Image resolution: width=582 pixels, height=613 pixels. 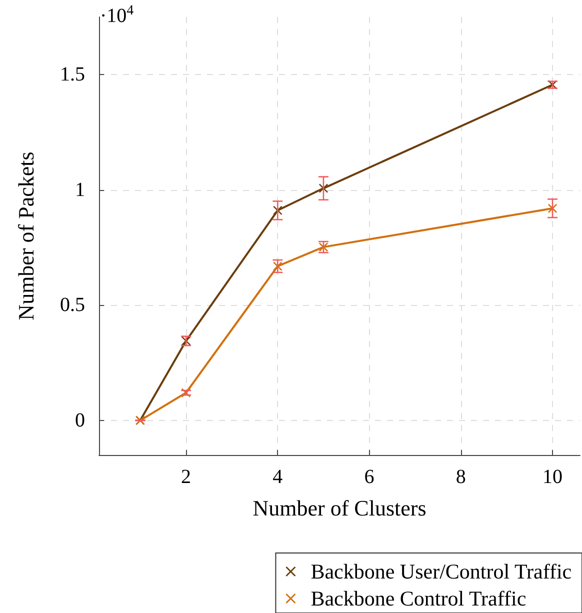 What do you see at coordinates (72, 305) in the screenshot?
I see `y-tick-label: 0.5` at bounding box center [72, 305].